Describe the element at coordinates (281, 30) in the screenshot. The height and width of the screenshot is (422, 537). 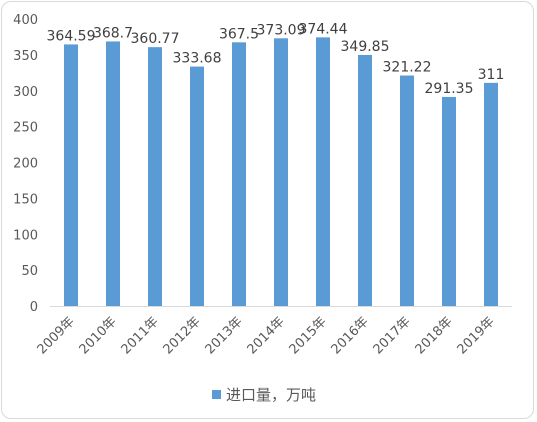
I see `data-label: 373.09` at that location.